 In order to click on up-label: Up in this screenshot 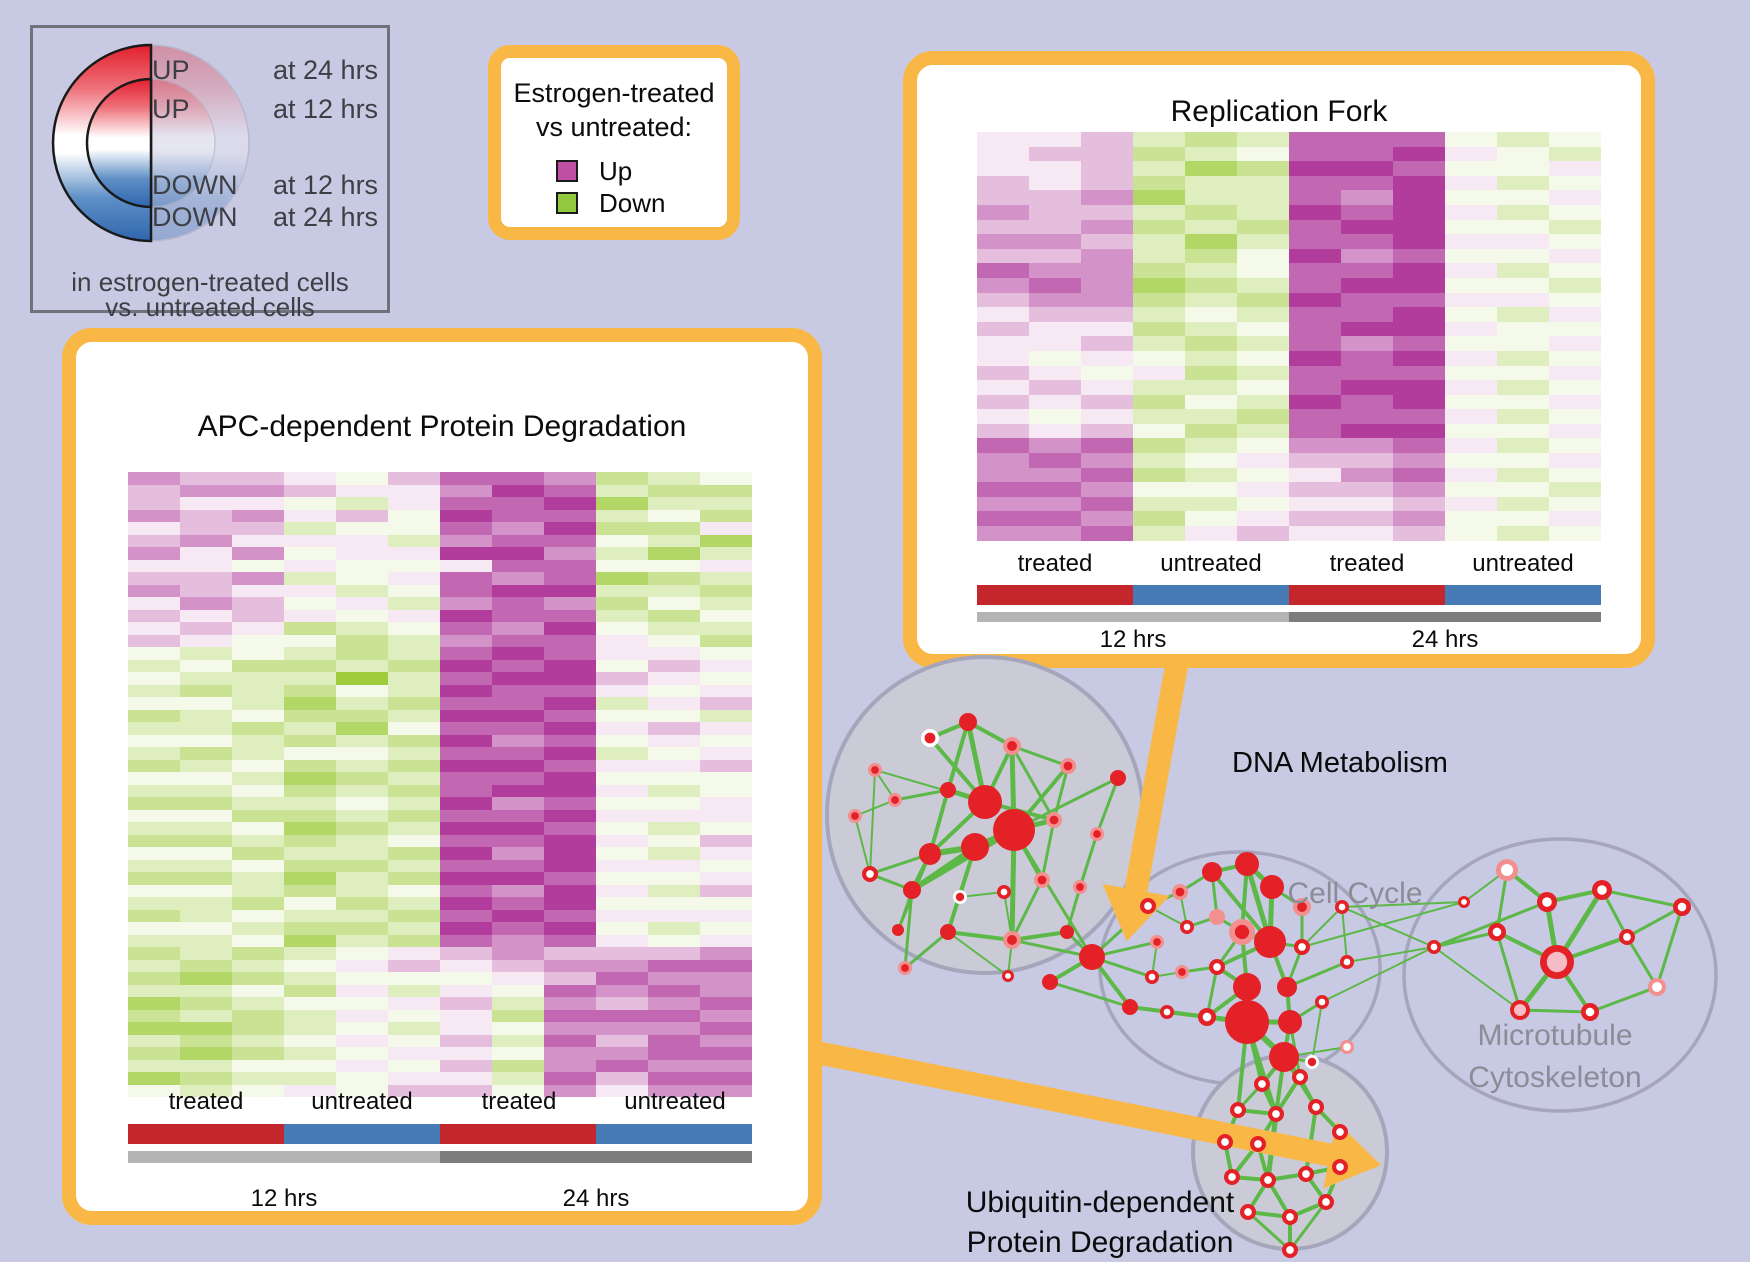, I will do `click(616, 171)`.